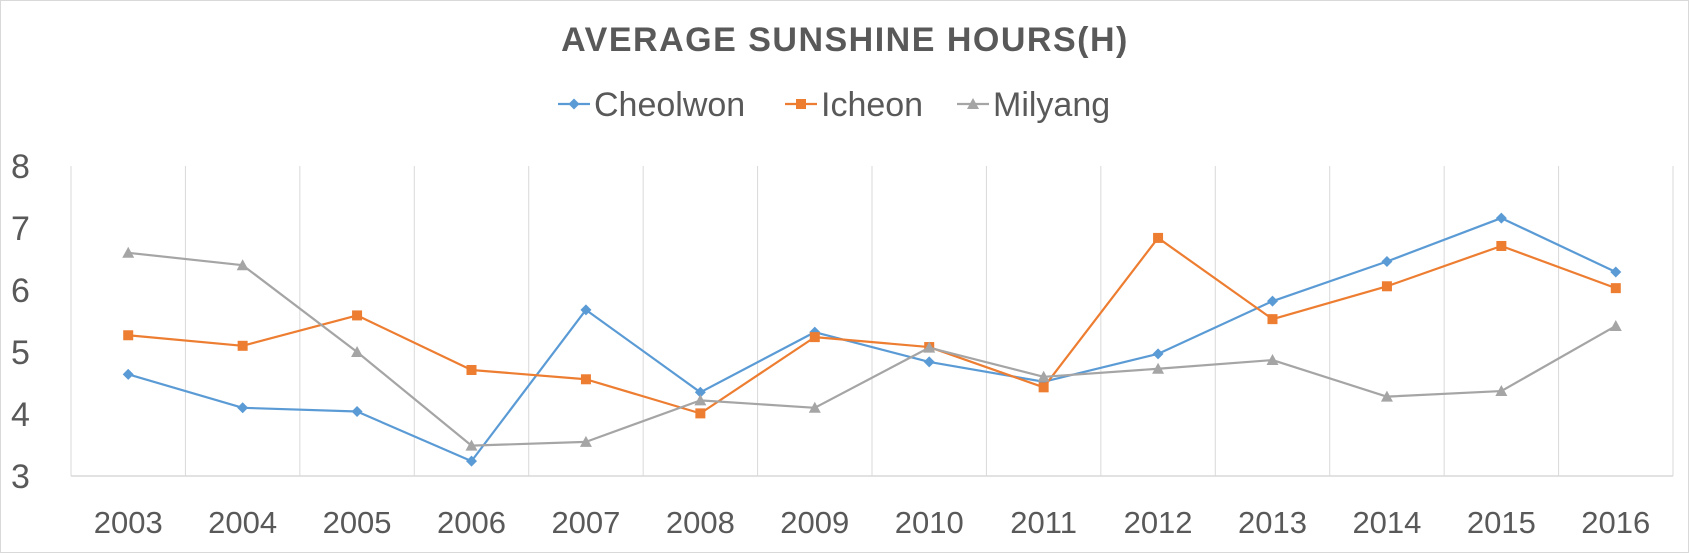 This screenshot has height=554, width=1689. What do you see at coordinates (814, 522) in the screenshot?
I see `x-tick-label: 2009` at bounding box center [814, 522].